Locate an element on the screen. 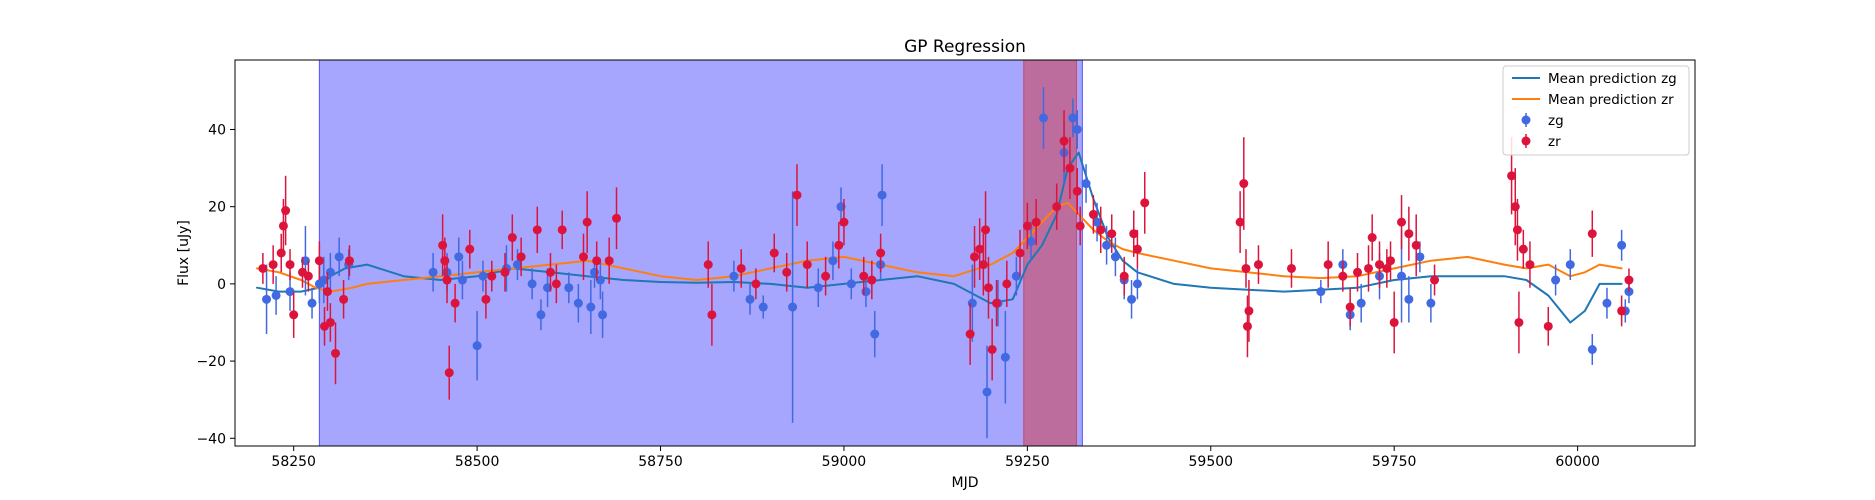 The height and width of the screenshot is (500, 1875). legend-label-zg-mean: Mean prediction zg is located at coordinates (1612, 79).